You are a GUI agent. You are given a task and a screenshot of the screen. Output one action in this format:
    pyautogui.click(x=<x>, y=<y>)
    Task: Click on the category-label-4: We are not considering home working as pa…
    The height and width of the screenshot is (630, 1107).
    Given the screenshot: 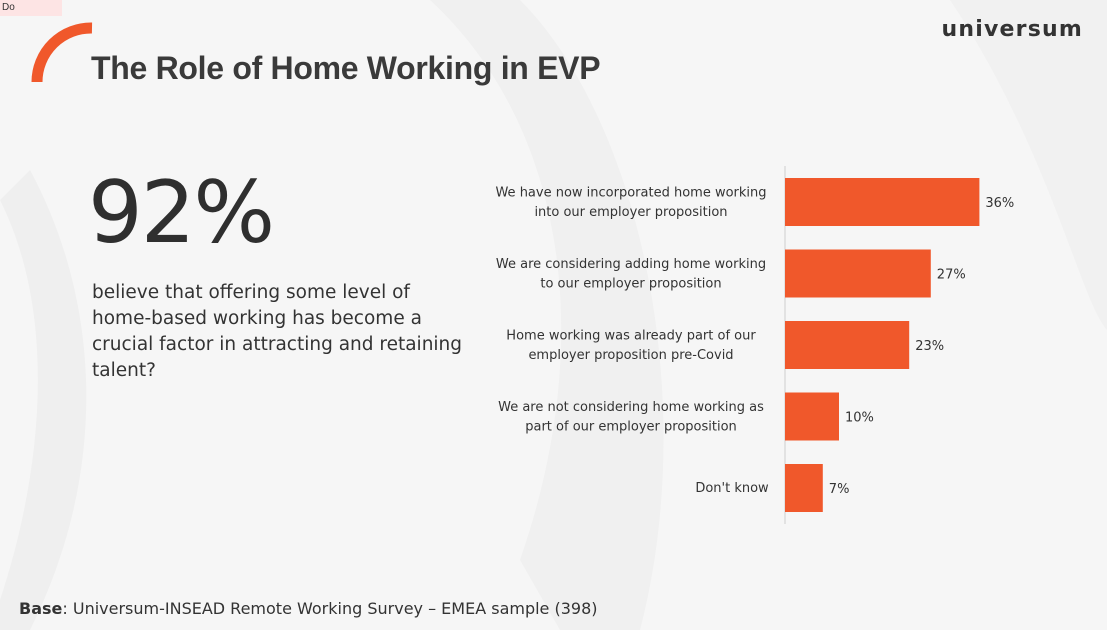 What is the action you would take?
    pyautogui.click(x=631, y=417)
    